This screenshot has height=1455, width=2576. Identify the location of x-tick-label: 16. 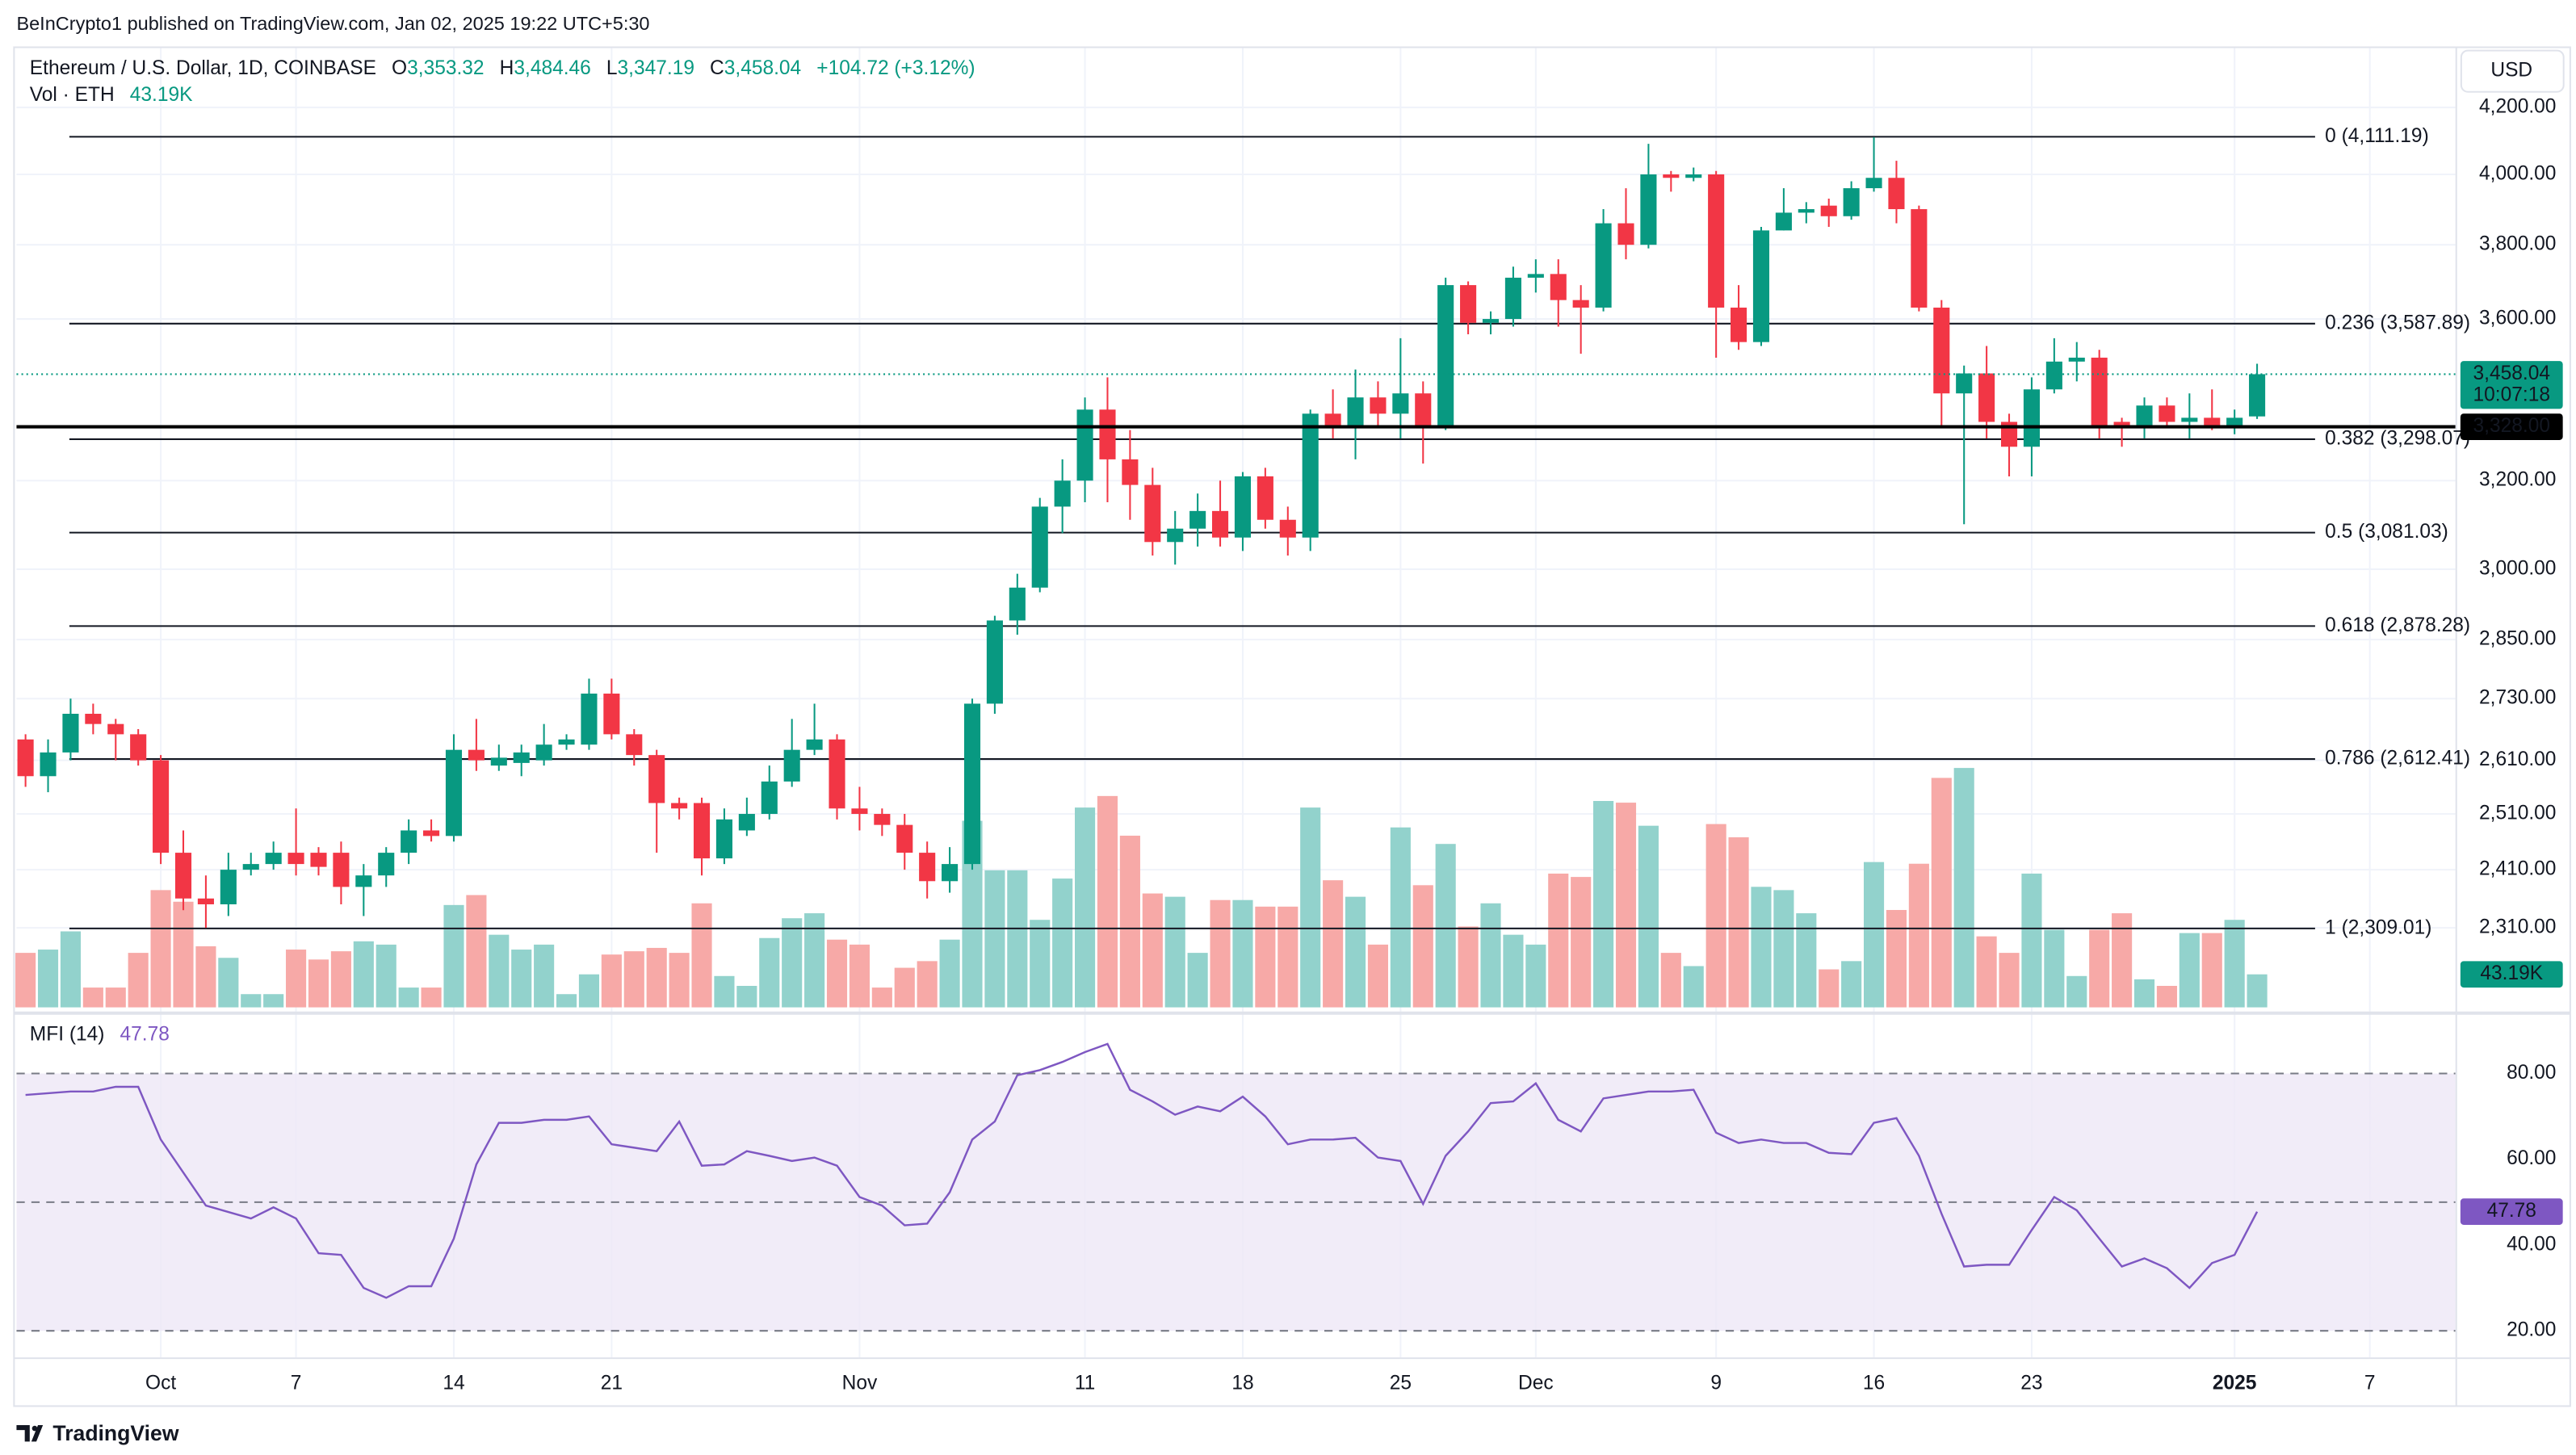
(1874, 1383).